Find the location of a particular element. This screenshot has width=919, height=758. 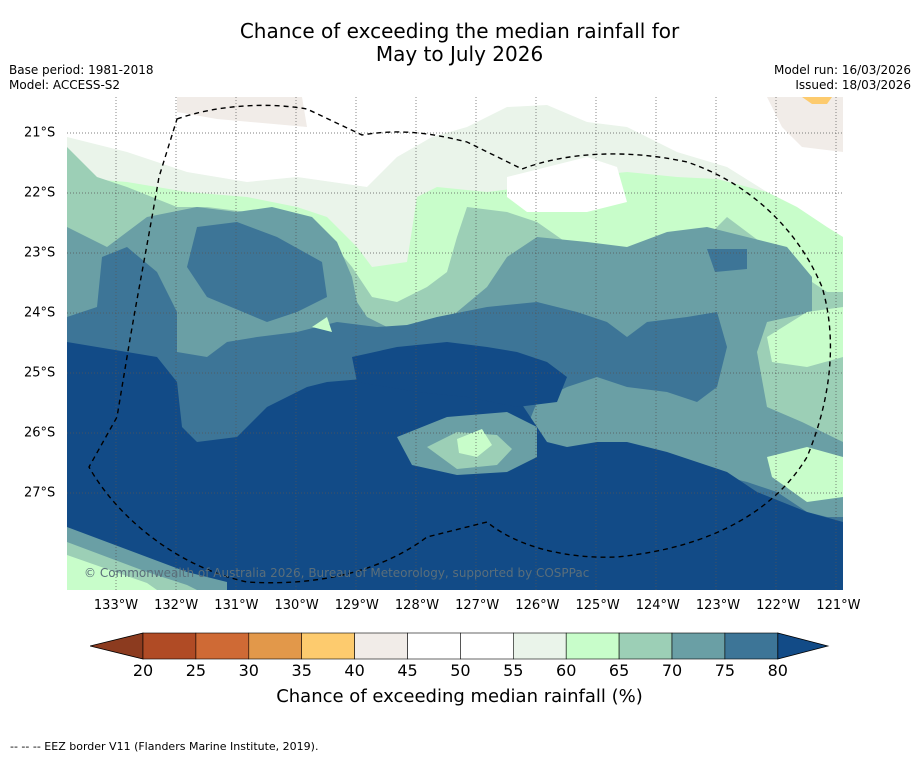

colorbar-tick-label: 25 is located at coordinates (196, 670).